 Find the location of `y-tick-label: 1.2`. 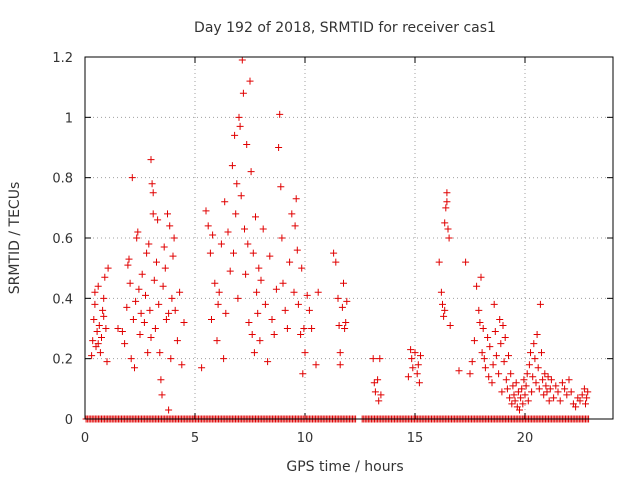

y-tick-label: 1.2 is located at coordinates (62, 58).